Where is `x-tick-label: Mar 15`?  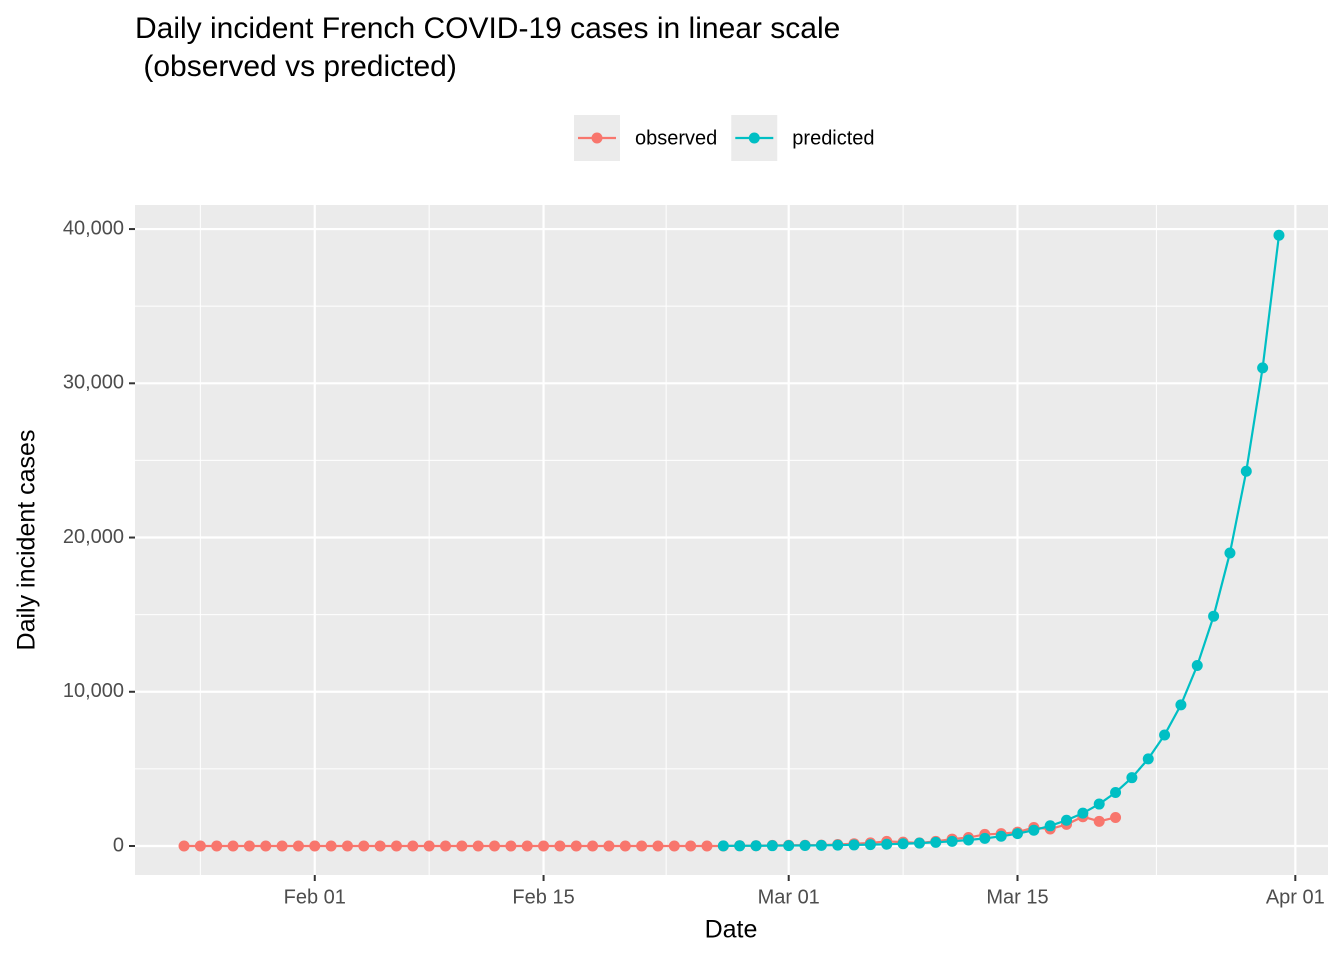 x-tick-label: Mar 15 is located at coordinates (1017, 897).